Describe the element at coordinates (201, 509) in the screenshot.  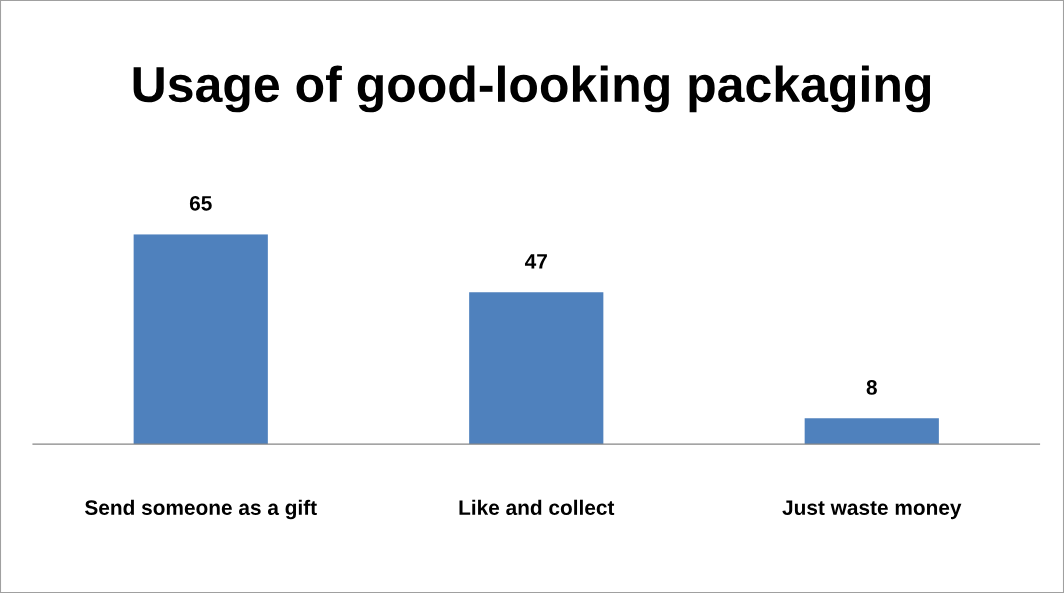
I see `x-tick-label: Send someone as a gift` at that location.